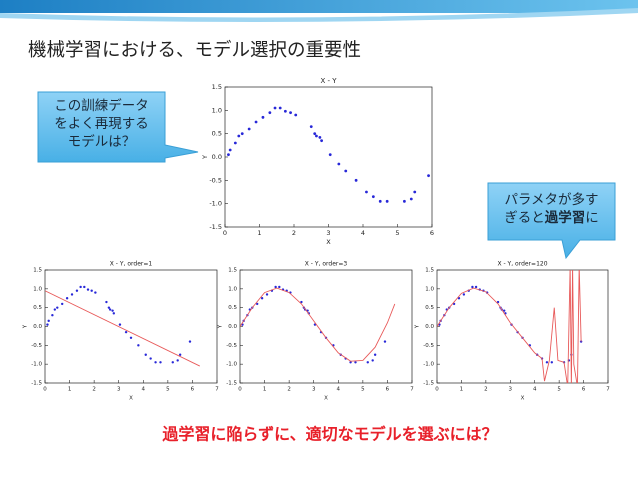  I want to click on bottom-question: 過学習に陥らずに、適切なモデルを選ぶには？, so click(329, 434).